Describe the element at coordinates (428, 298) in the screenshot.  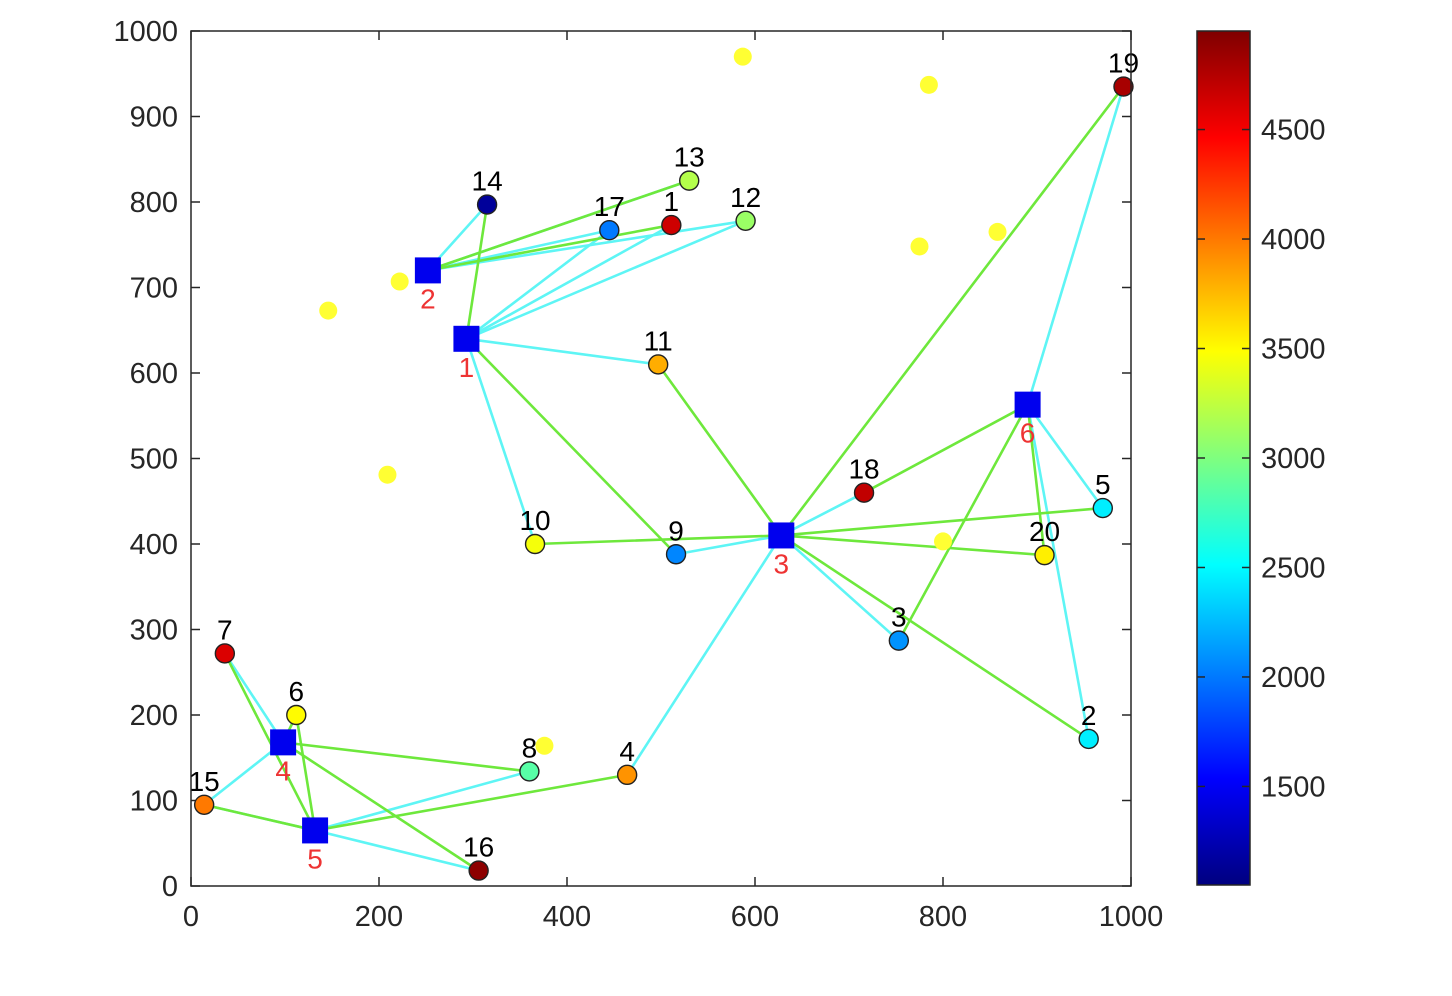
I see `depot-label: 2` at that location.